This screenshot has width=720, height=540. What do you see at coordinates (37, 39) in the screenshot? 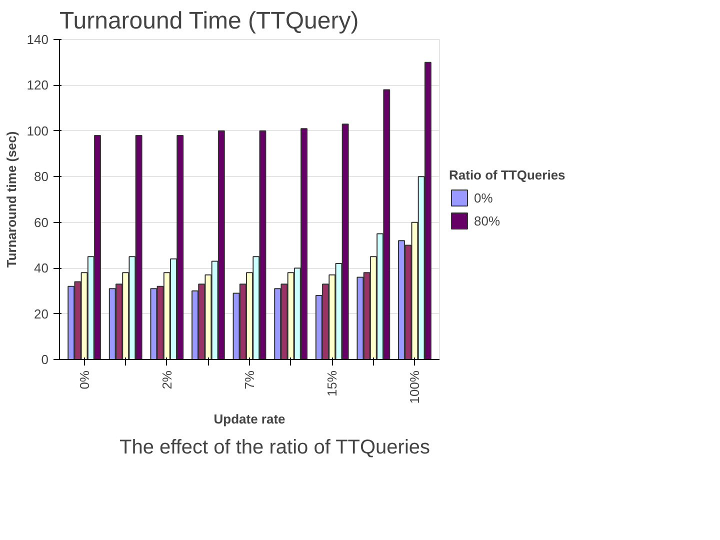
I see `y-tick-label: 140` at bounding box center [37, 39].